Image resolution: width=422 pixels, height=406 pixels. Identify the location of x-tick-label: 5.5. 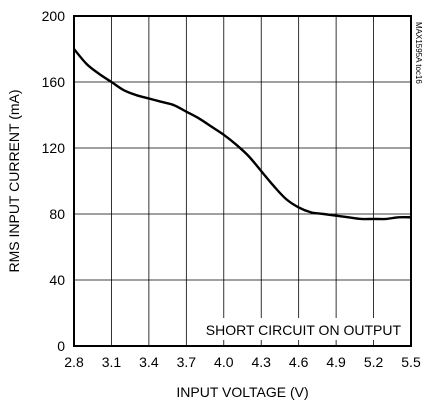
(411, 362).